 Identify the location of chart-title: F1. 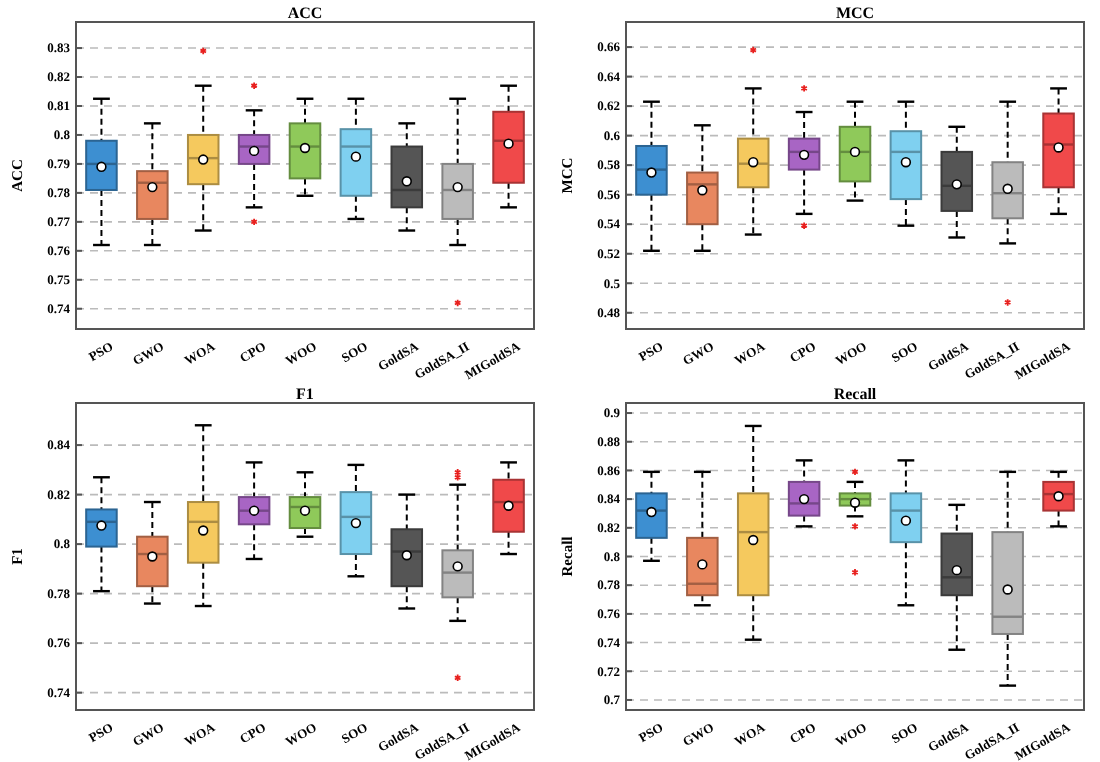
(305, 394).